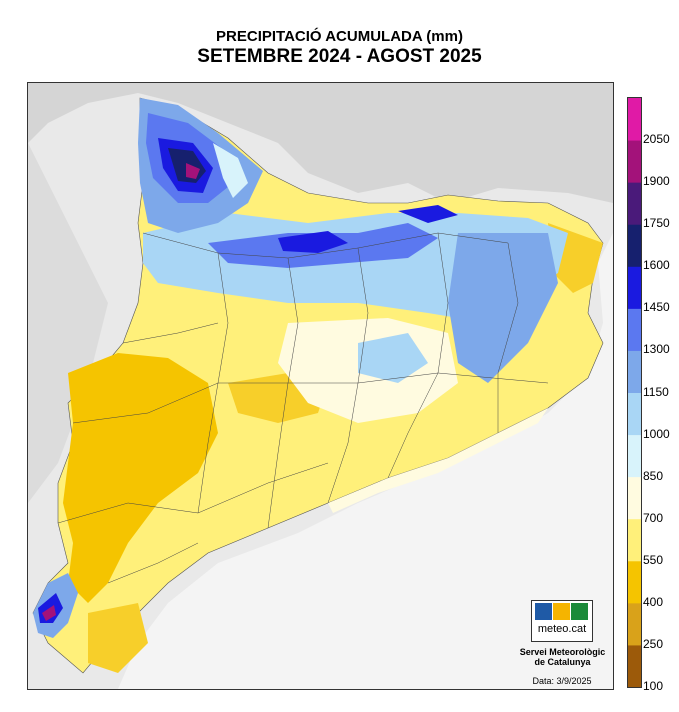  I want to click on map-title: PRECIPITACIÓ ACUMULADA (mm), so click(339, 36).